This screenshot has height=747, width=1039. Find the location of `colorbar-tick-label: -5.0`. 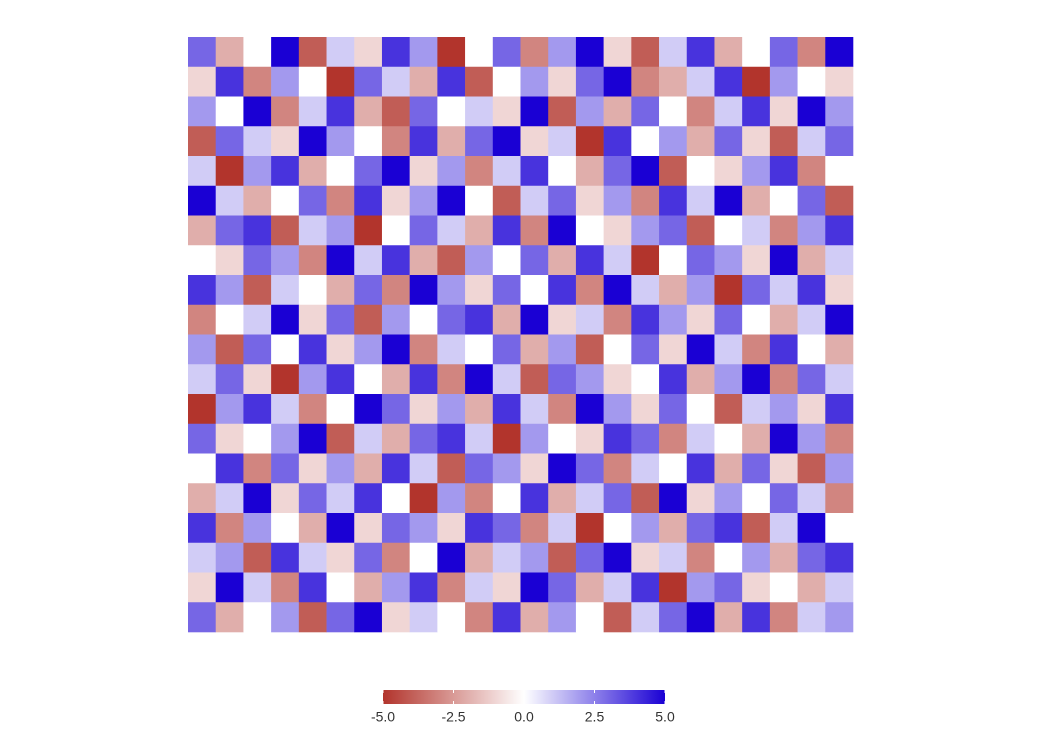

colorbar-tick-label: -5.0 is located at coordinates (383, 716).